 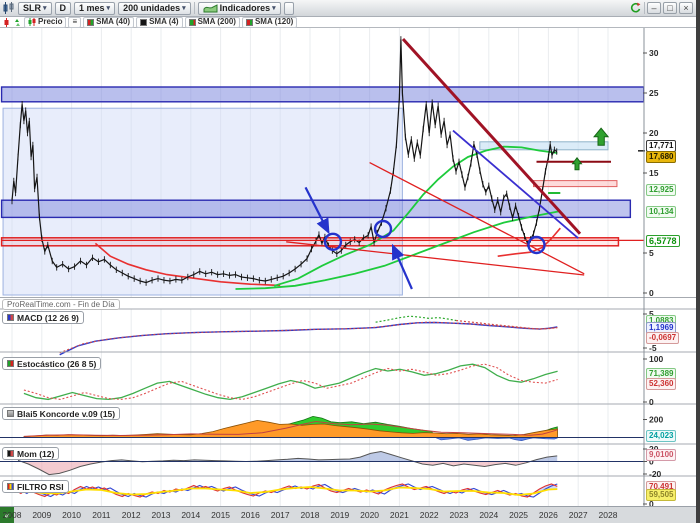 I want to click on svg-text: -5, so click(x=653, y=348).